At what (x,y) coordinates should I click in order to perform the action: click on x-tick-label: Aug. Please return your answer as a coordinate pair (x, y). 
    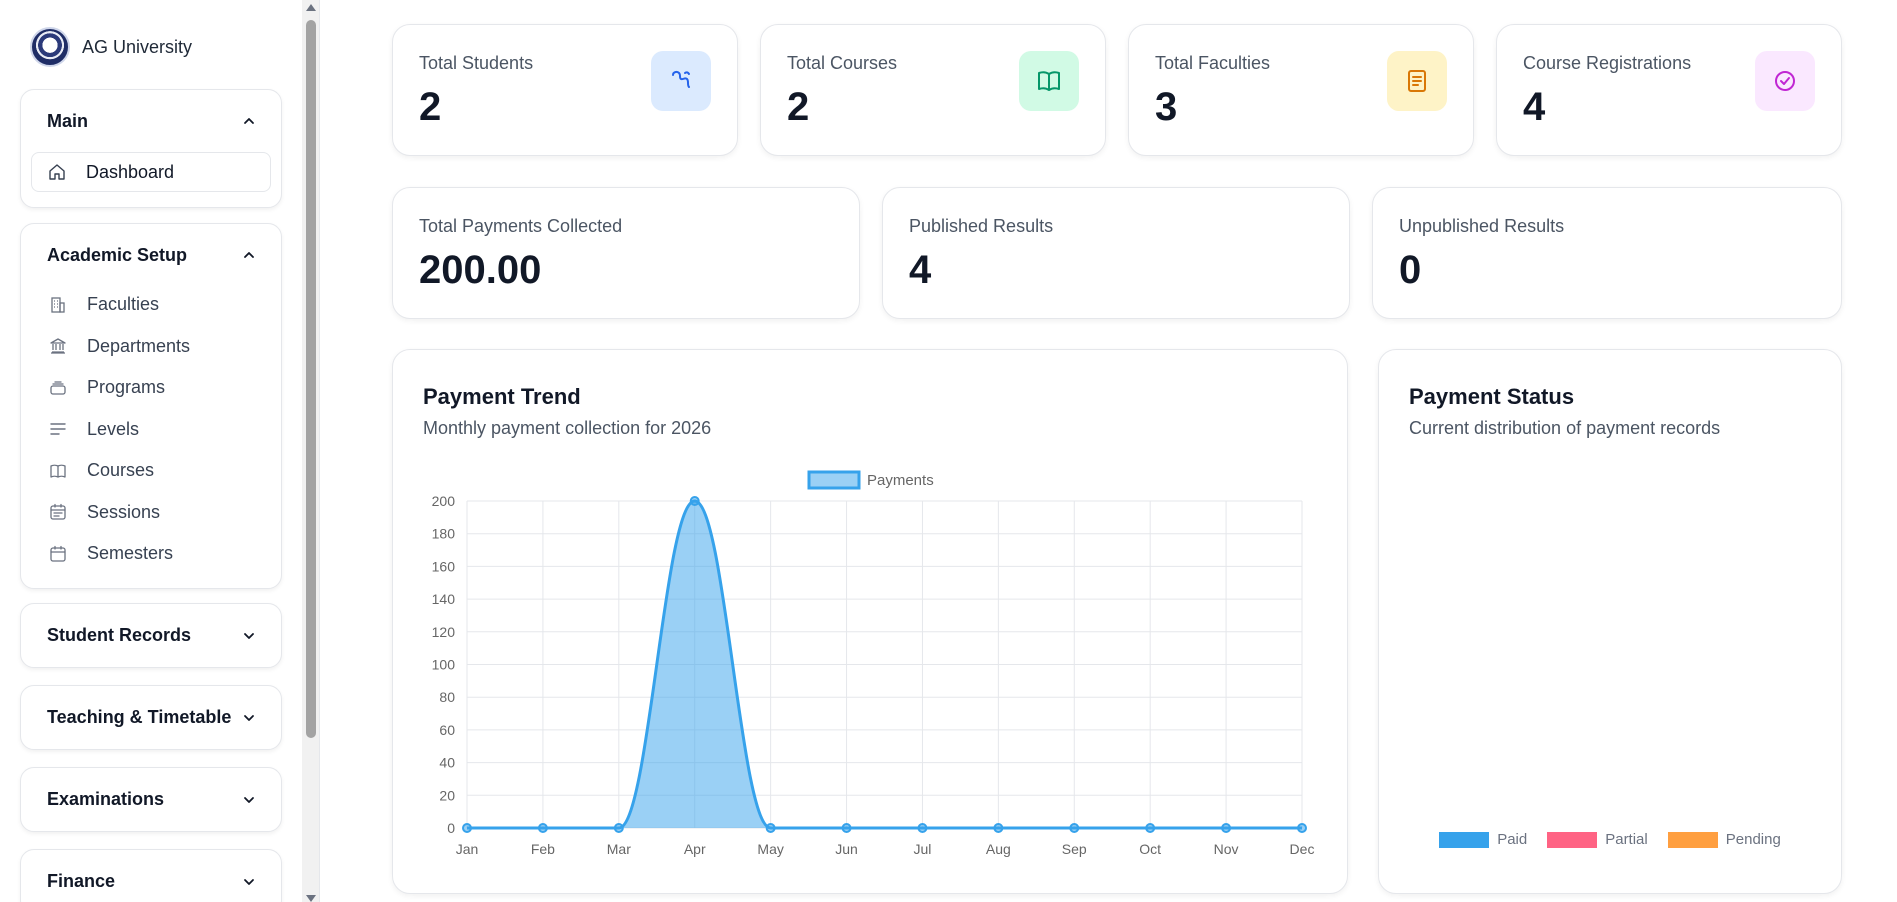
    Looking at the image, I should click on (998, 849).